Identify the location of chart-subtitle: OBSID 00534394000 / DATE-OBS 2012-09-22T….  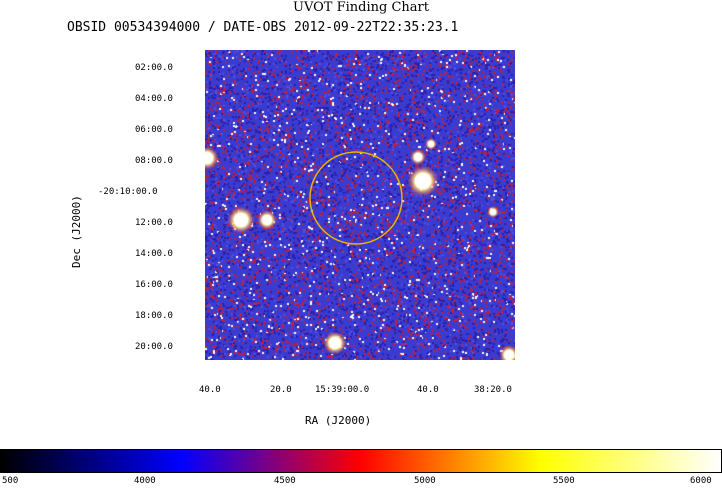
(263, 27).